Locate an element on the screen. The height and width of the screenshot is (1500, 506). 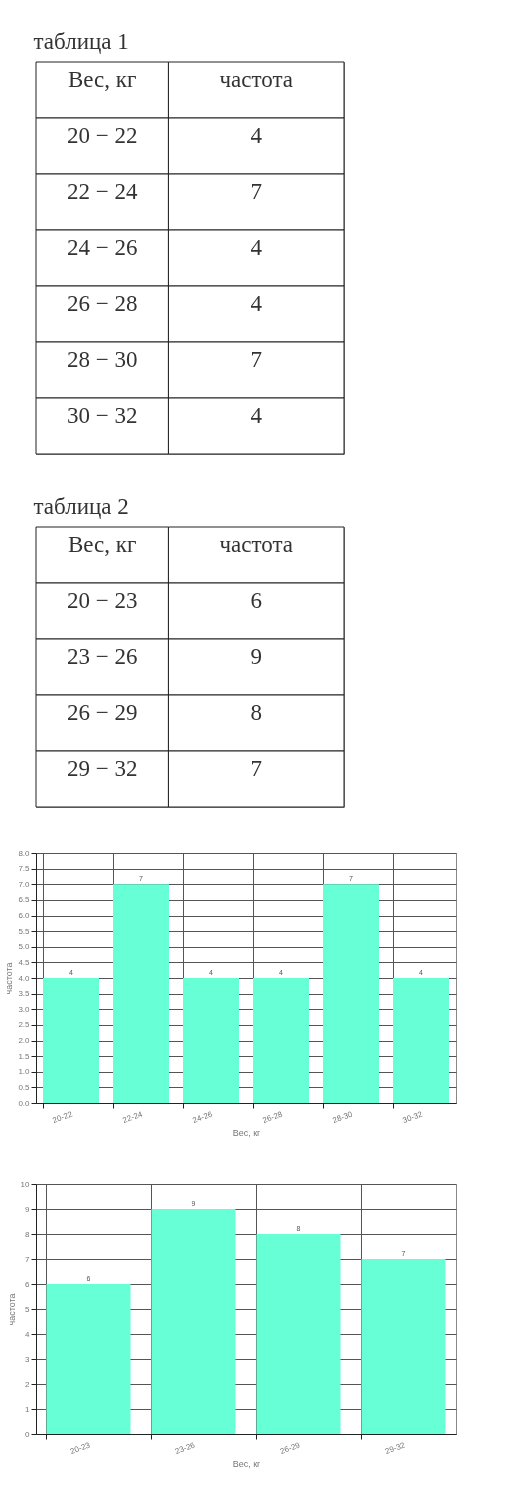
x-tick-label: 22-24 is located at coordinates (133, 1117).